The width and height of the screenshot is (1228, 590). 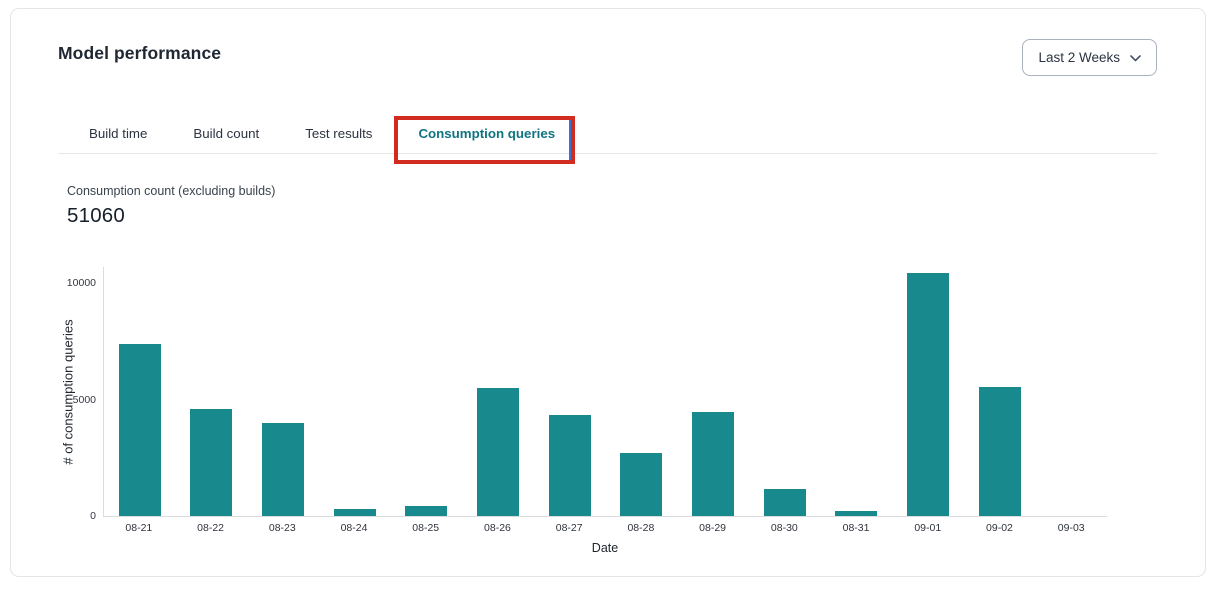 I want to click on y-tick-label: 0, so click(x=93, y=516).